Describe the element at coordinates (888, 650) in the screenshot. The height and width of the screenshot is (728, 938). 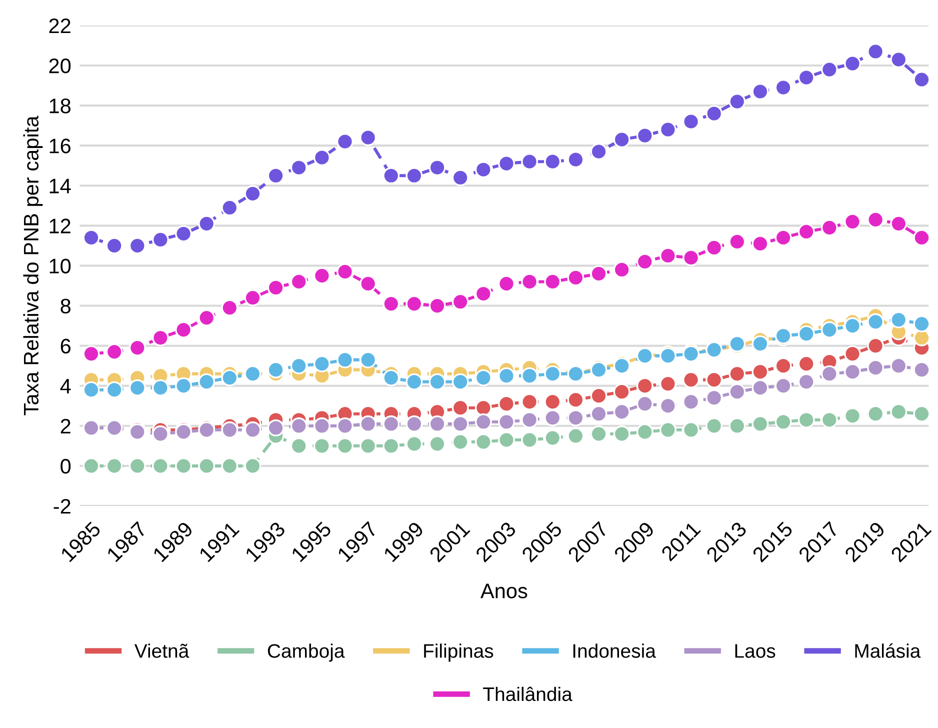
I see `legend-label: Malásia` at that location.